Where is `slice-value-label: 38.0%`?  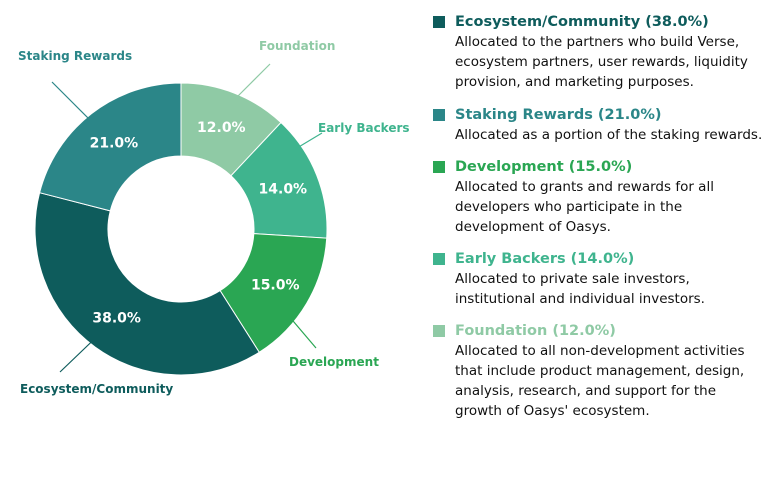 slice-value-label: 38.0% is located at coordinates (116, 319).